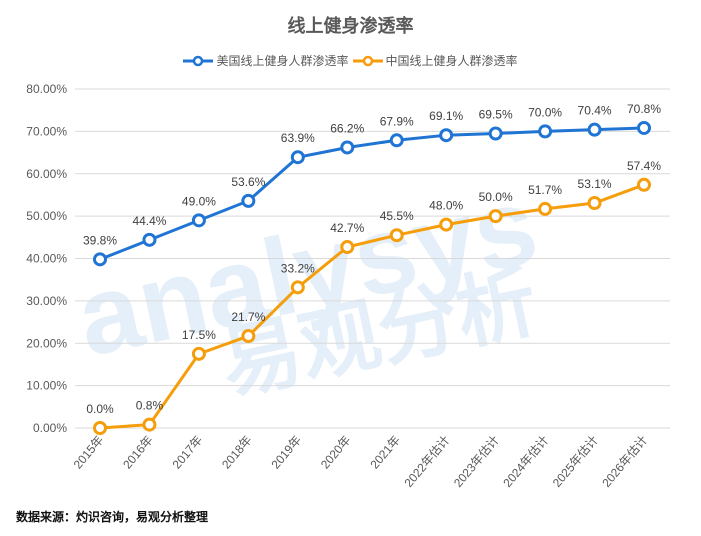  Describe the element at coordinates (46, 216) in the screenshot. I see `y-tick-label: 50.00%` at that location.